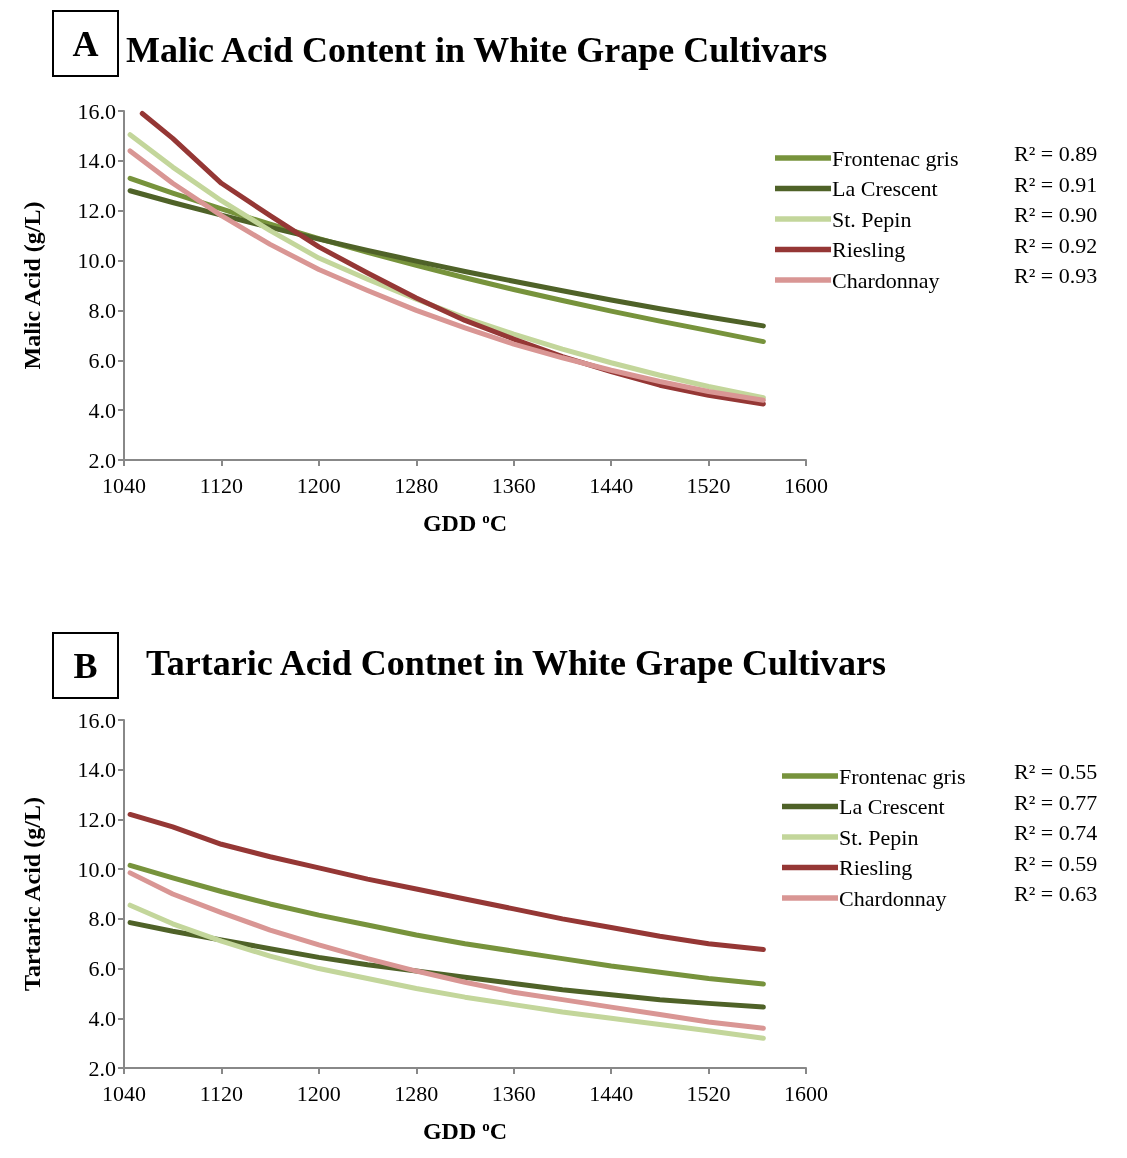 This screenshot has height=1158, width=1127. What do you see at coordinates (85, 665) in the screenshot?
I see `text: B` at bounding box center [85, 665].